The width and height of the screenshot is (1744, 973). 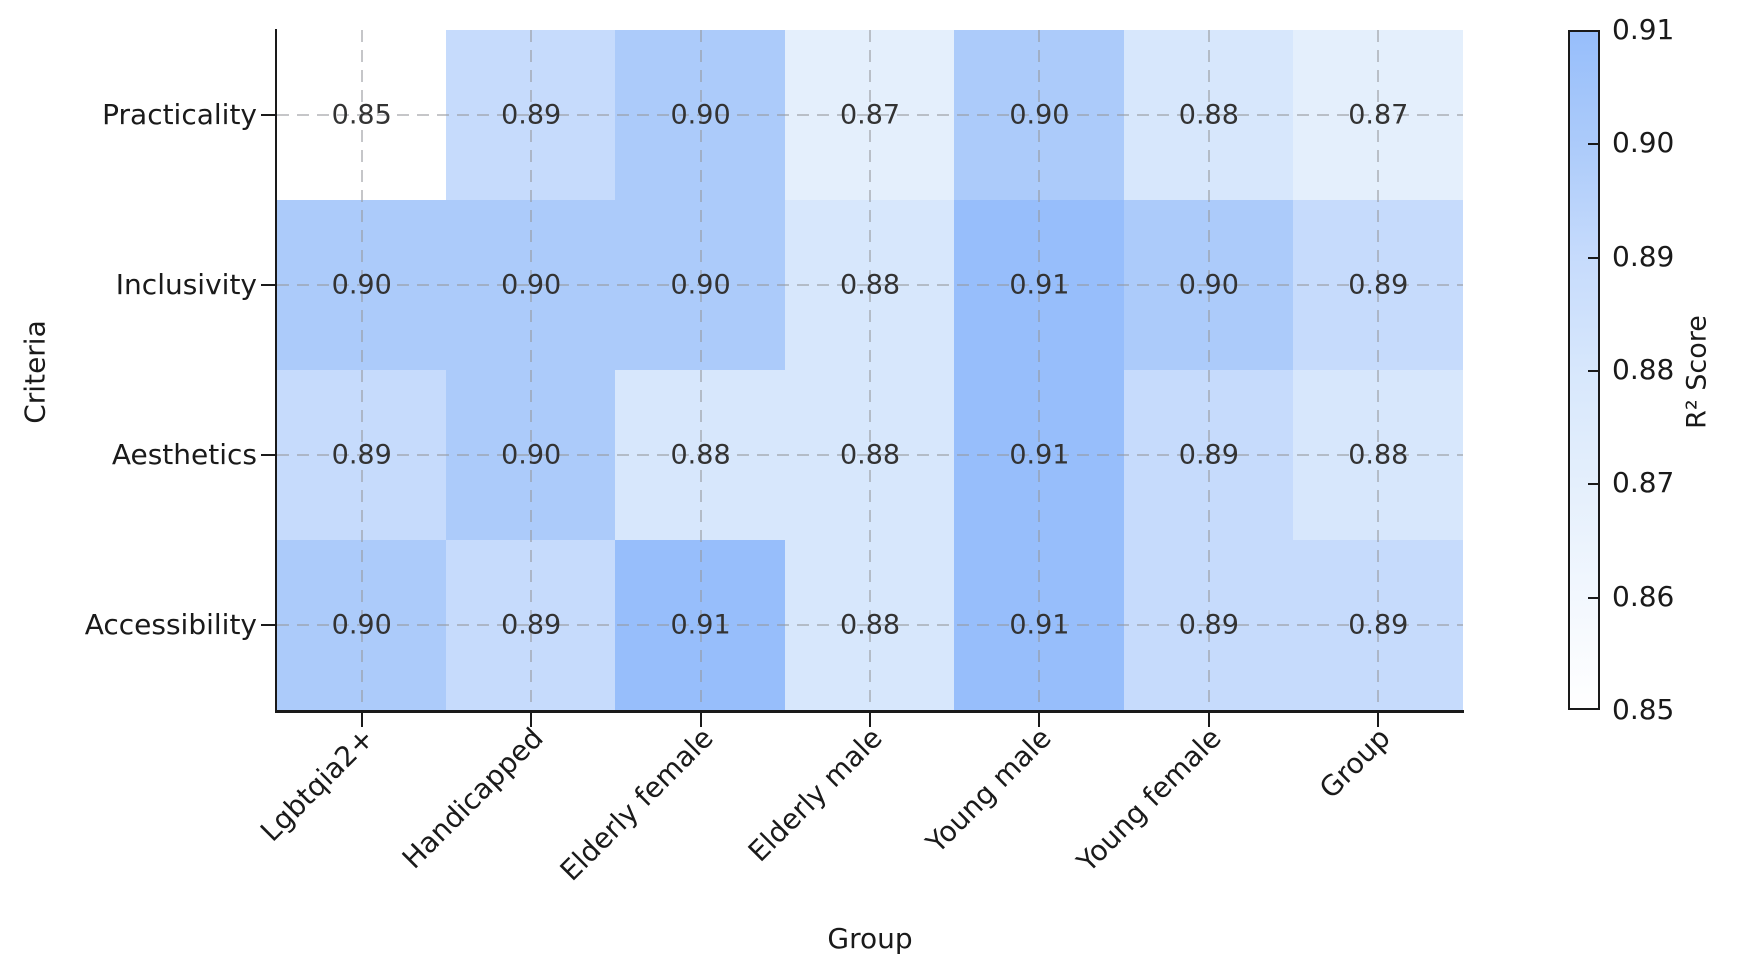 I want to click on cell-value-label: 0.85, so click(x=361, y=115).